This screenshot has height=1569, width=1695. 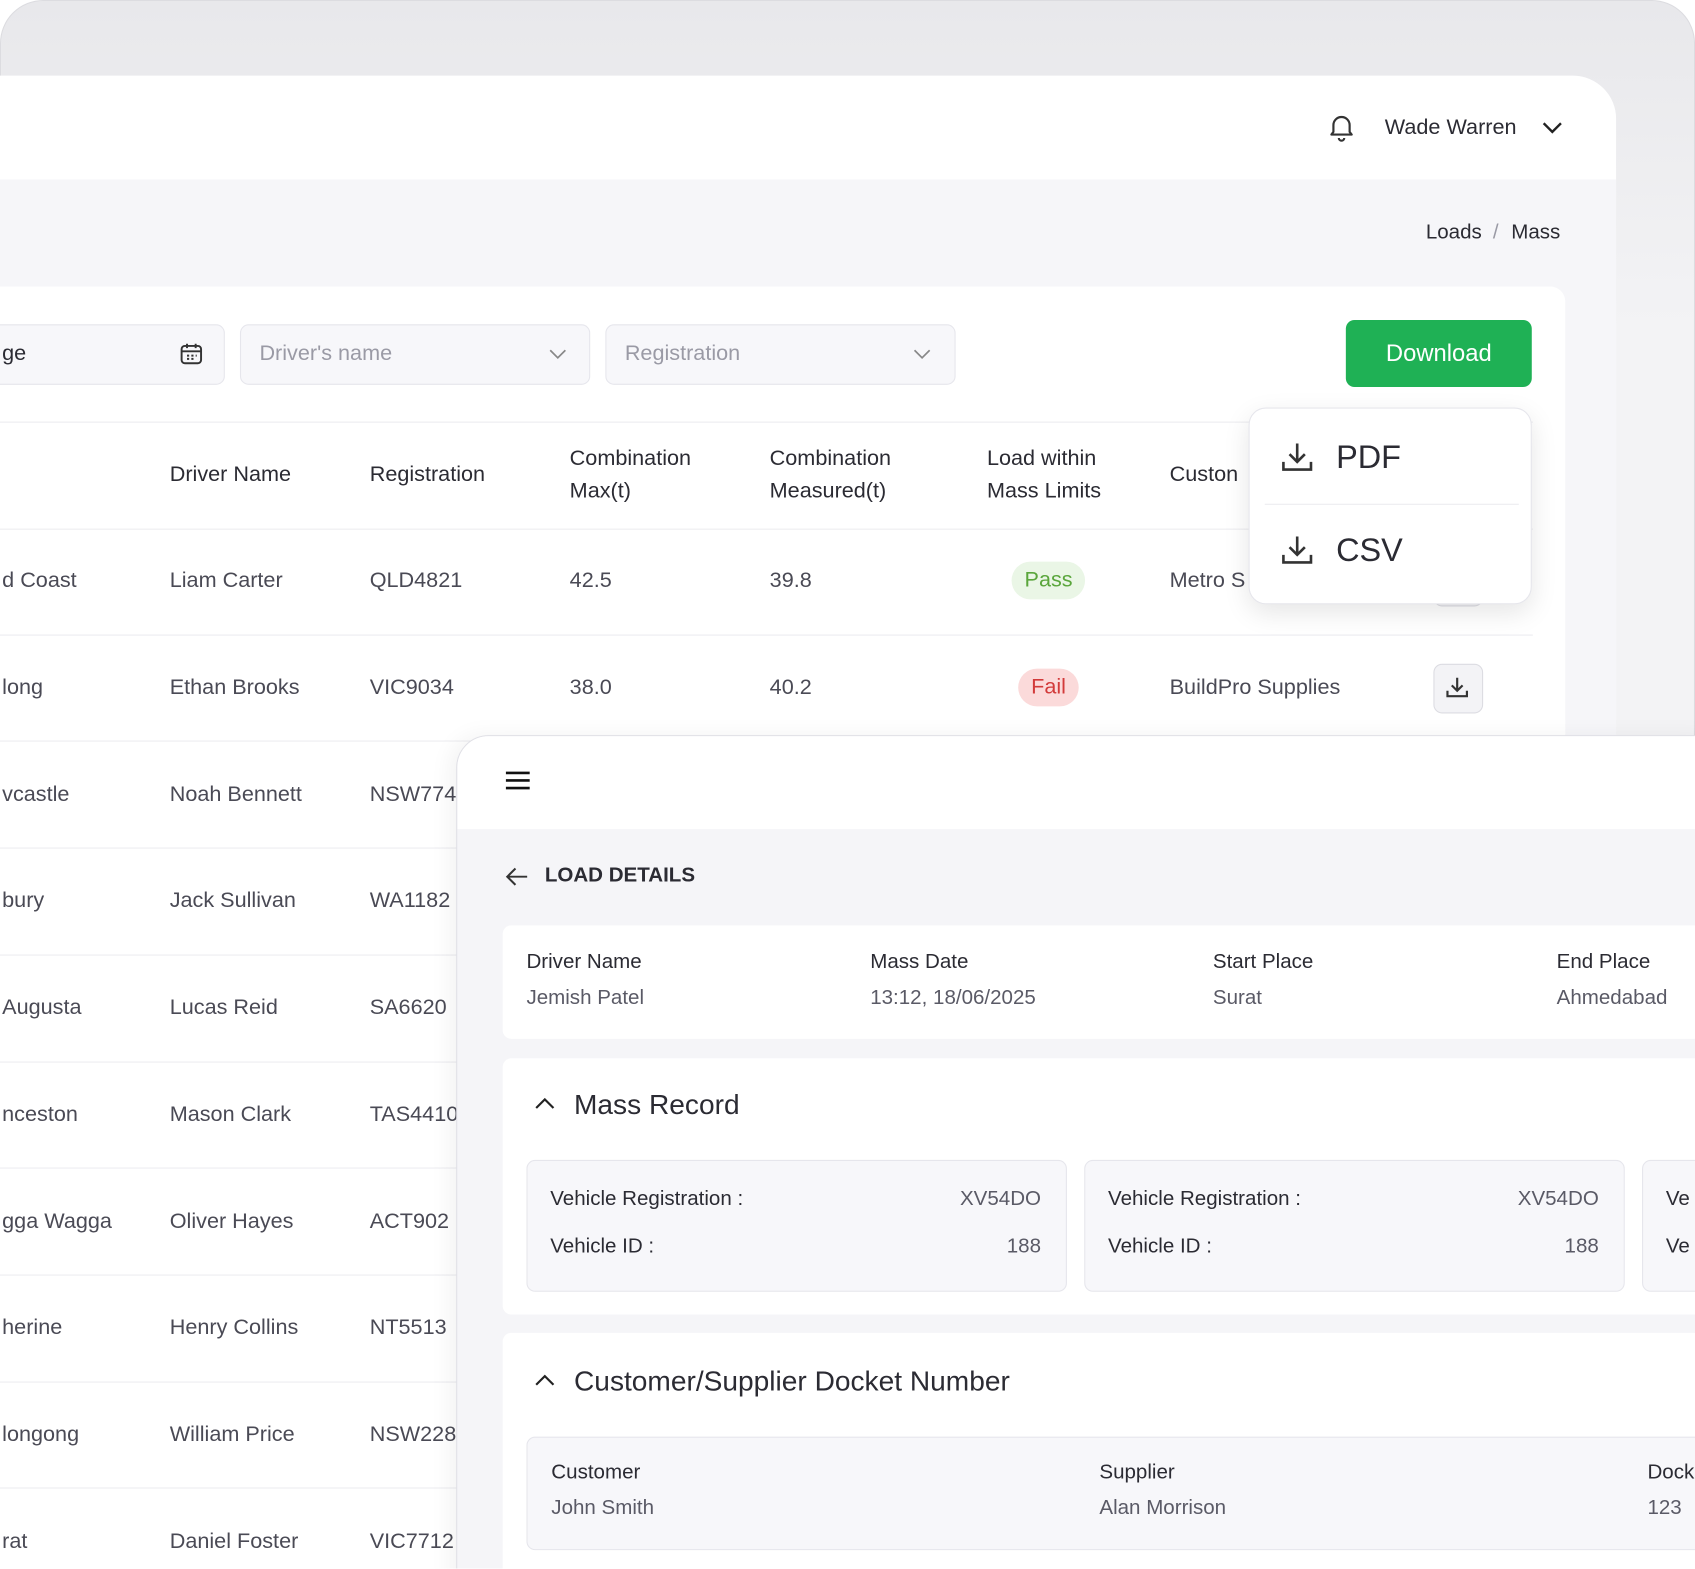 What do you see at coordinates (830, 474) in the screenshot?
I see `column-header: Combination Measured(t)` at bounding box center [830, 474].